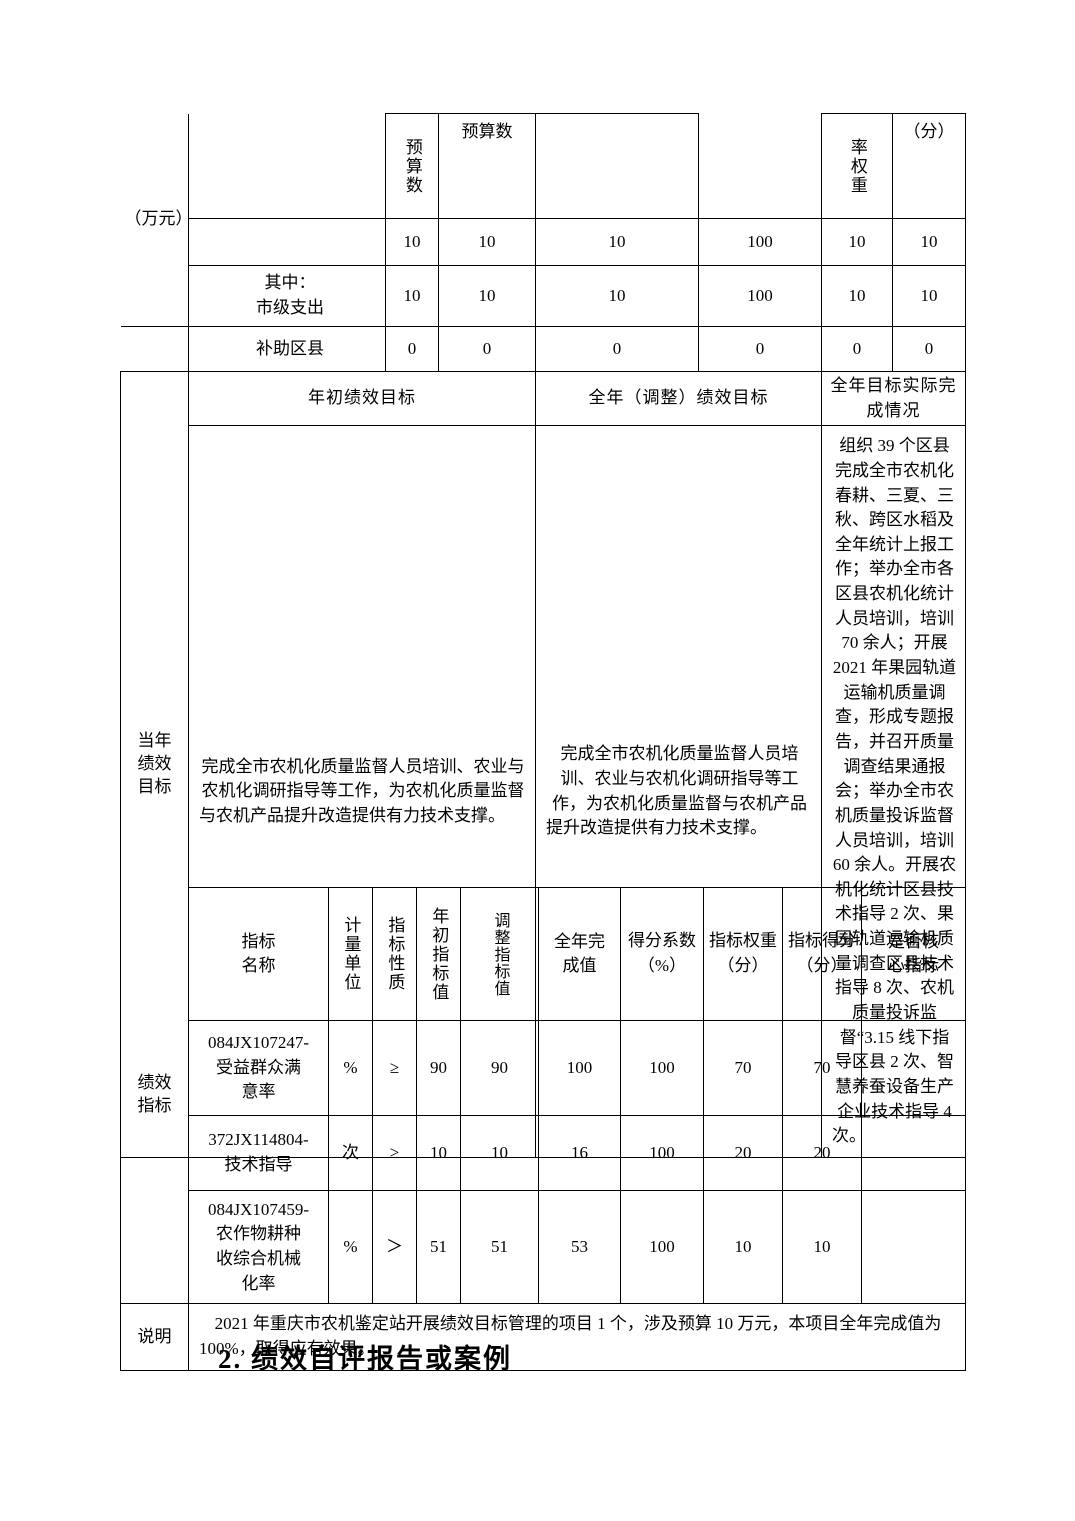  I want to click on budget-municipal-v2: 10, so click(617, 296).